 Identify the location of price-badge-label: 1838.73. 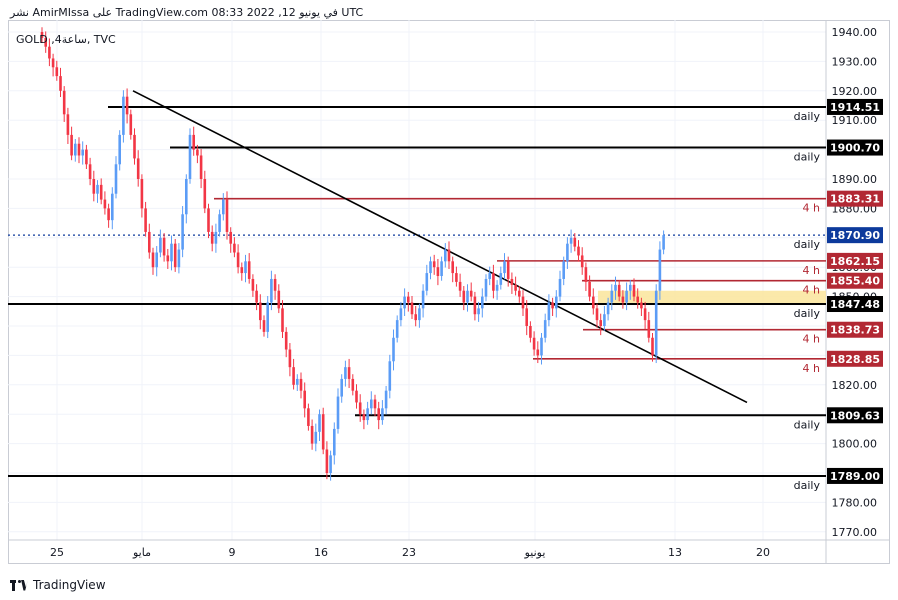
(855, 330).